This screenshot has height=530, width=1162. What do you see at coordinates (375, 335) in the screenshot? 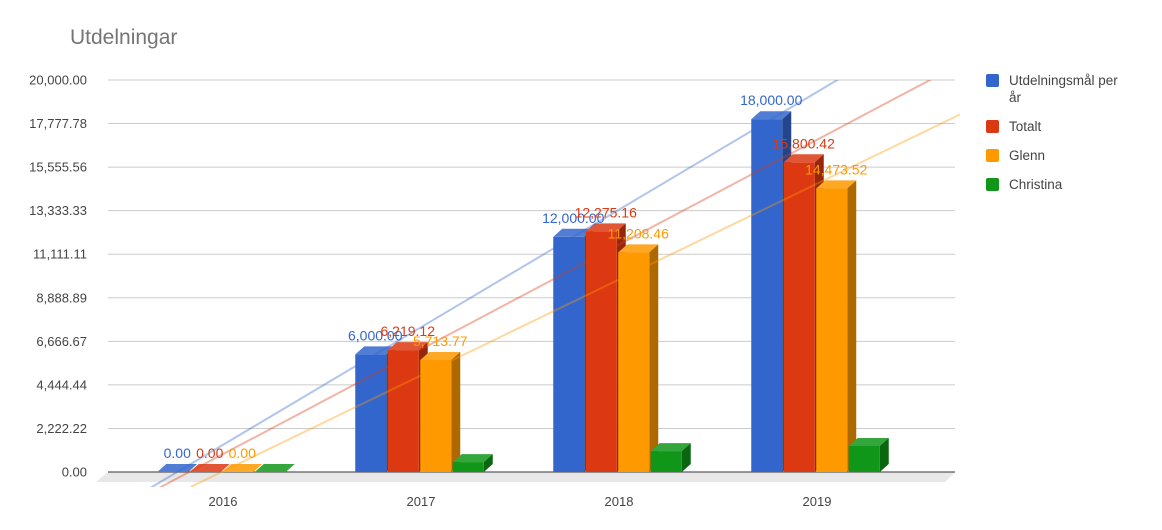
I see `data-label: 6,000.00` at bounding box center [375, 335].